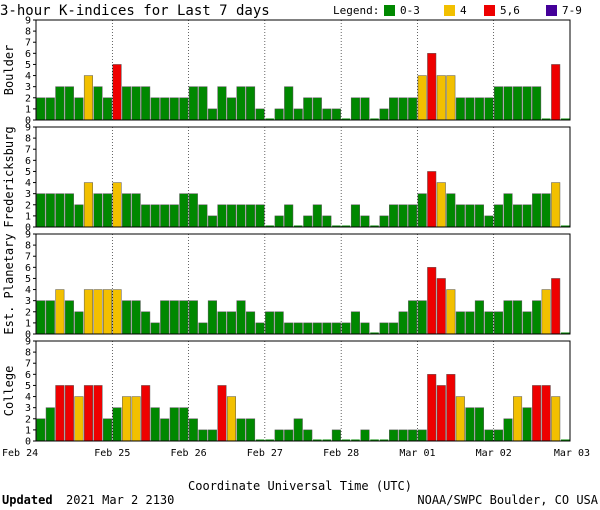  I want to click on panel-label: College, so click(9, 391).